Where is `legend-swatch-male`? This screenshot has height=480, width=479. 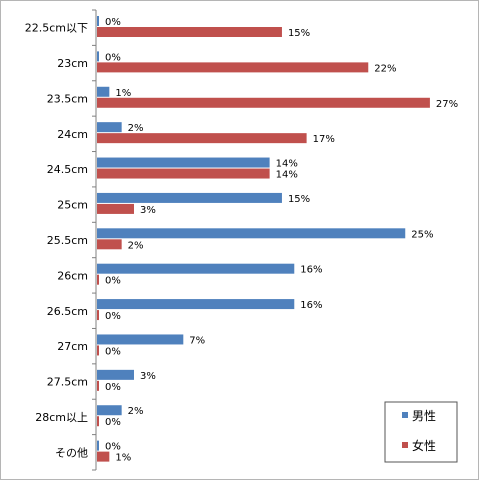
legend-swatch-male is located at coordinates (405, 415).